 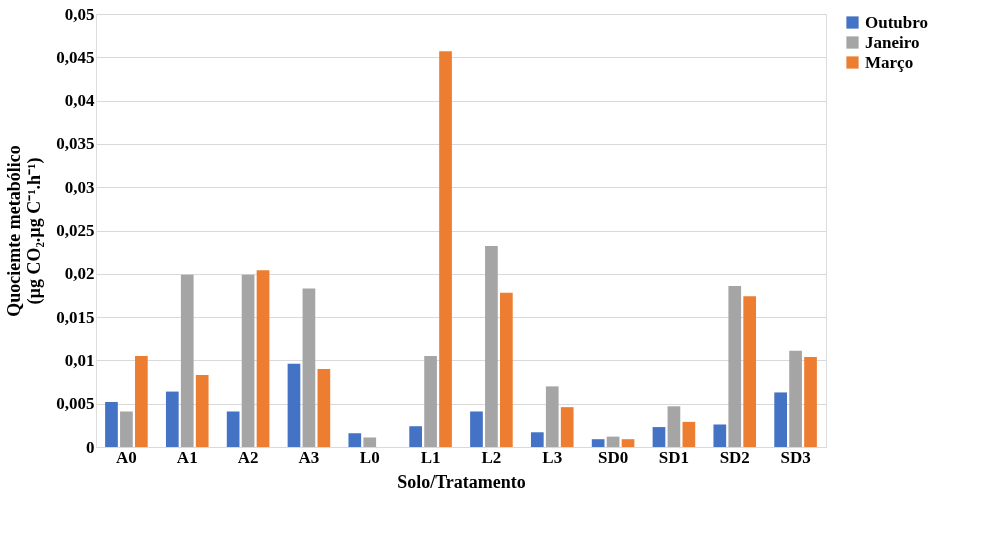 What do you see at coordinates (309, 457) in the screenshot?
I see `x-tick-label: A3` at bounding box center [309, 457].